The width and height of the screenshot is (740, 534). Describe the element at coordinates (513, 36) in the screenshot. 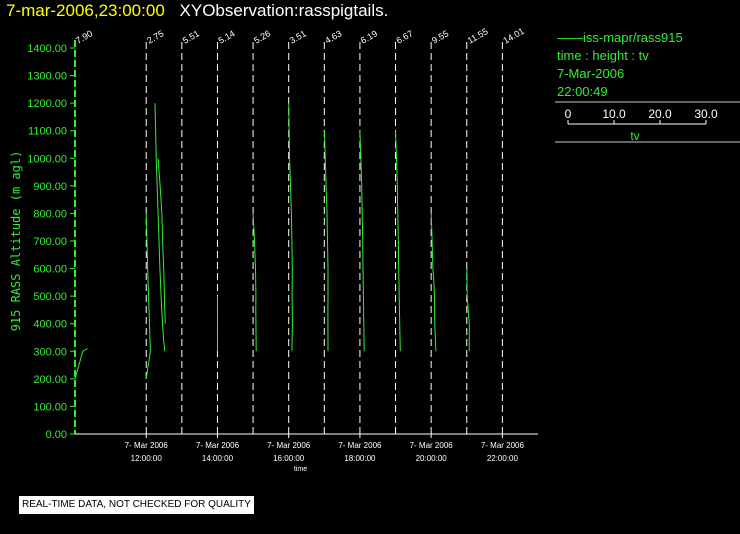

I see `reference-label: 14.01` at that location.